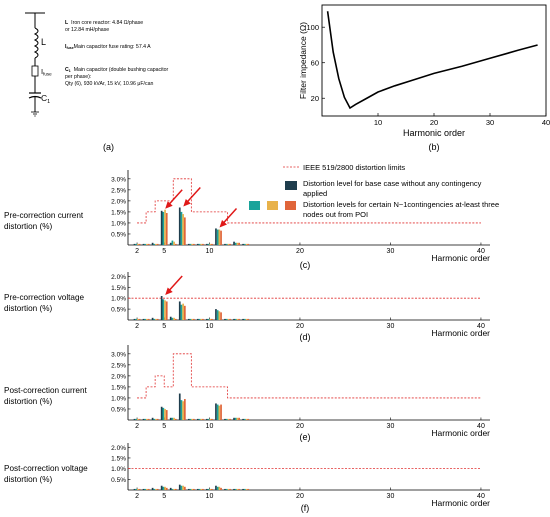 The image size is (550, 517). What do you see at coordinates (44, 297) in the screenshot?
I see `bar-y-axis-label: Pre-correction voltage` at bounding box center [44, 297].